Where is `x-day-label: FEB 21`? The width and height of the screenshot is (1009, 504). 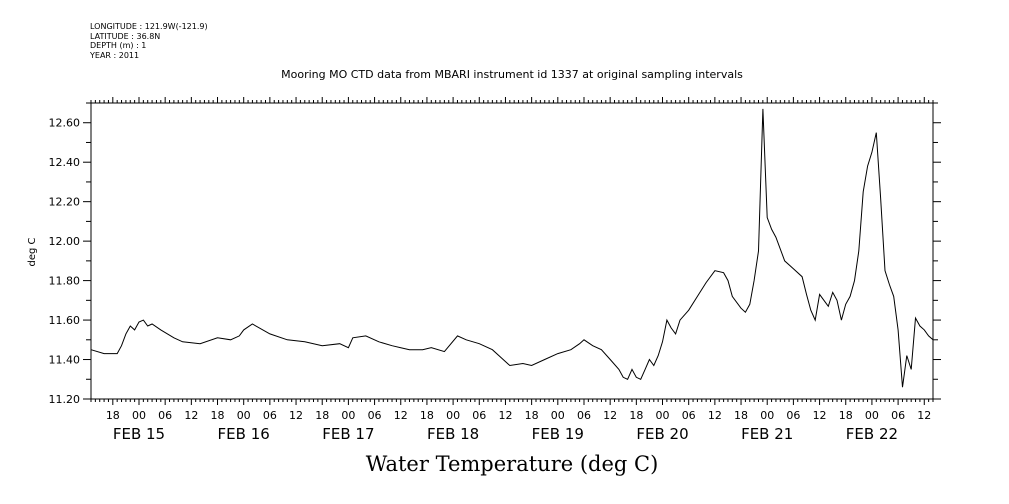 x-day-label: FEB 21 is located at coordinates (767, 434).